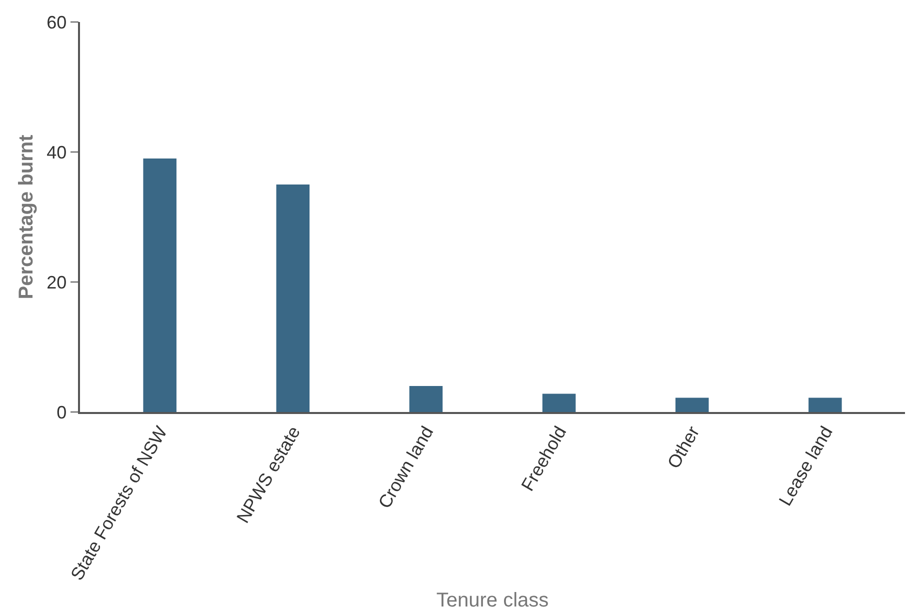 This screenshot has width=911, height=614. What do you see at coordinates (27, 217) in the screenshot?
I see `y-axis-title: Percentage burnt` at bounding box center [27, 217].